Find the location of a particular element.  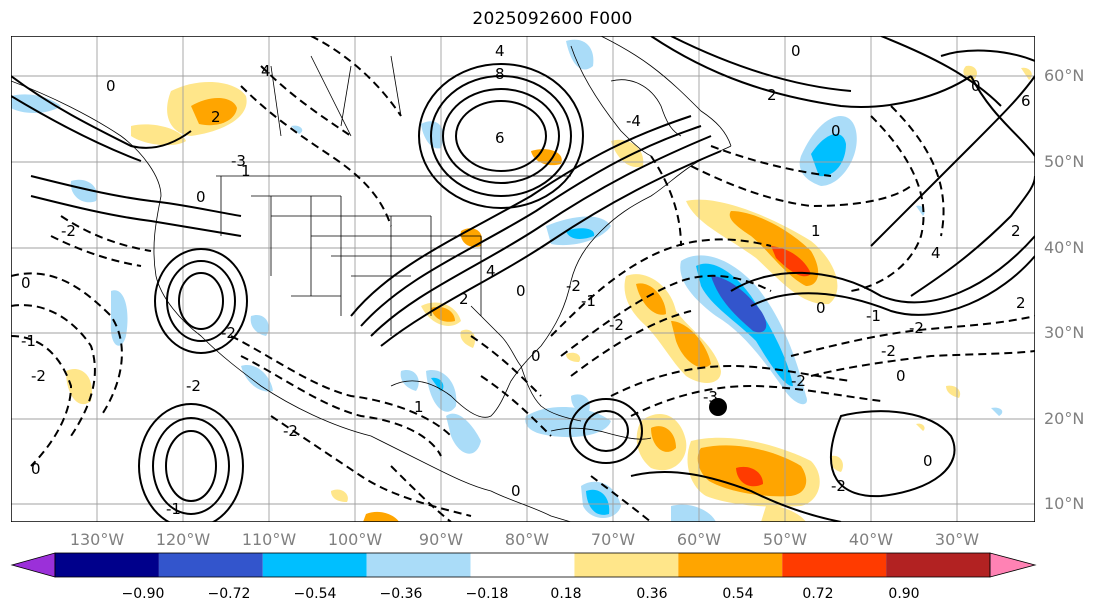

storm-marker is located at coordinates (718, 407).